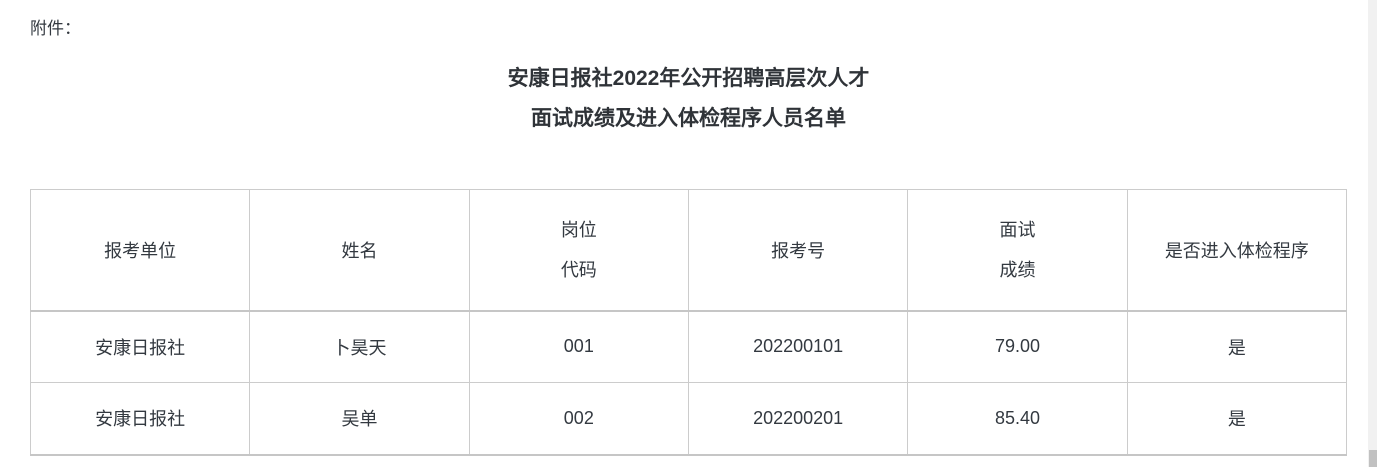 This screenshot has width=1377, height=467. Describe the element at coordinates (1372, 233) in the screenshot. I see `vertical-scrollbar` at that location.